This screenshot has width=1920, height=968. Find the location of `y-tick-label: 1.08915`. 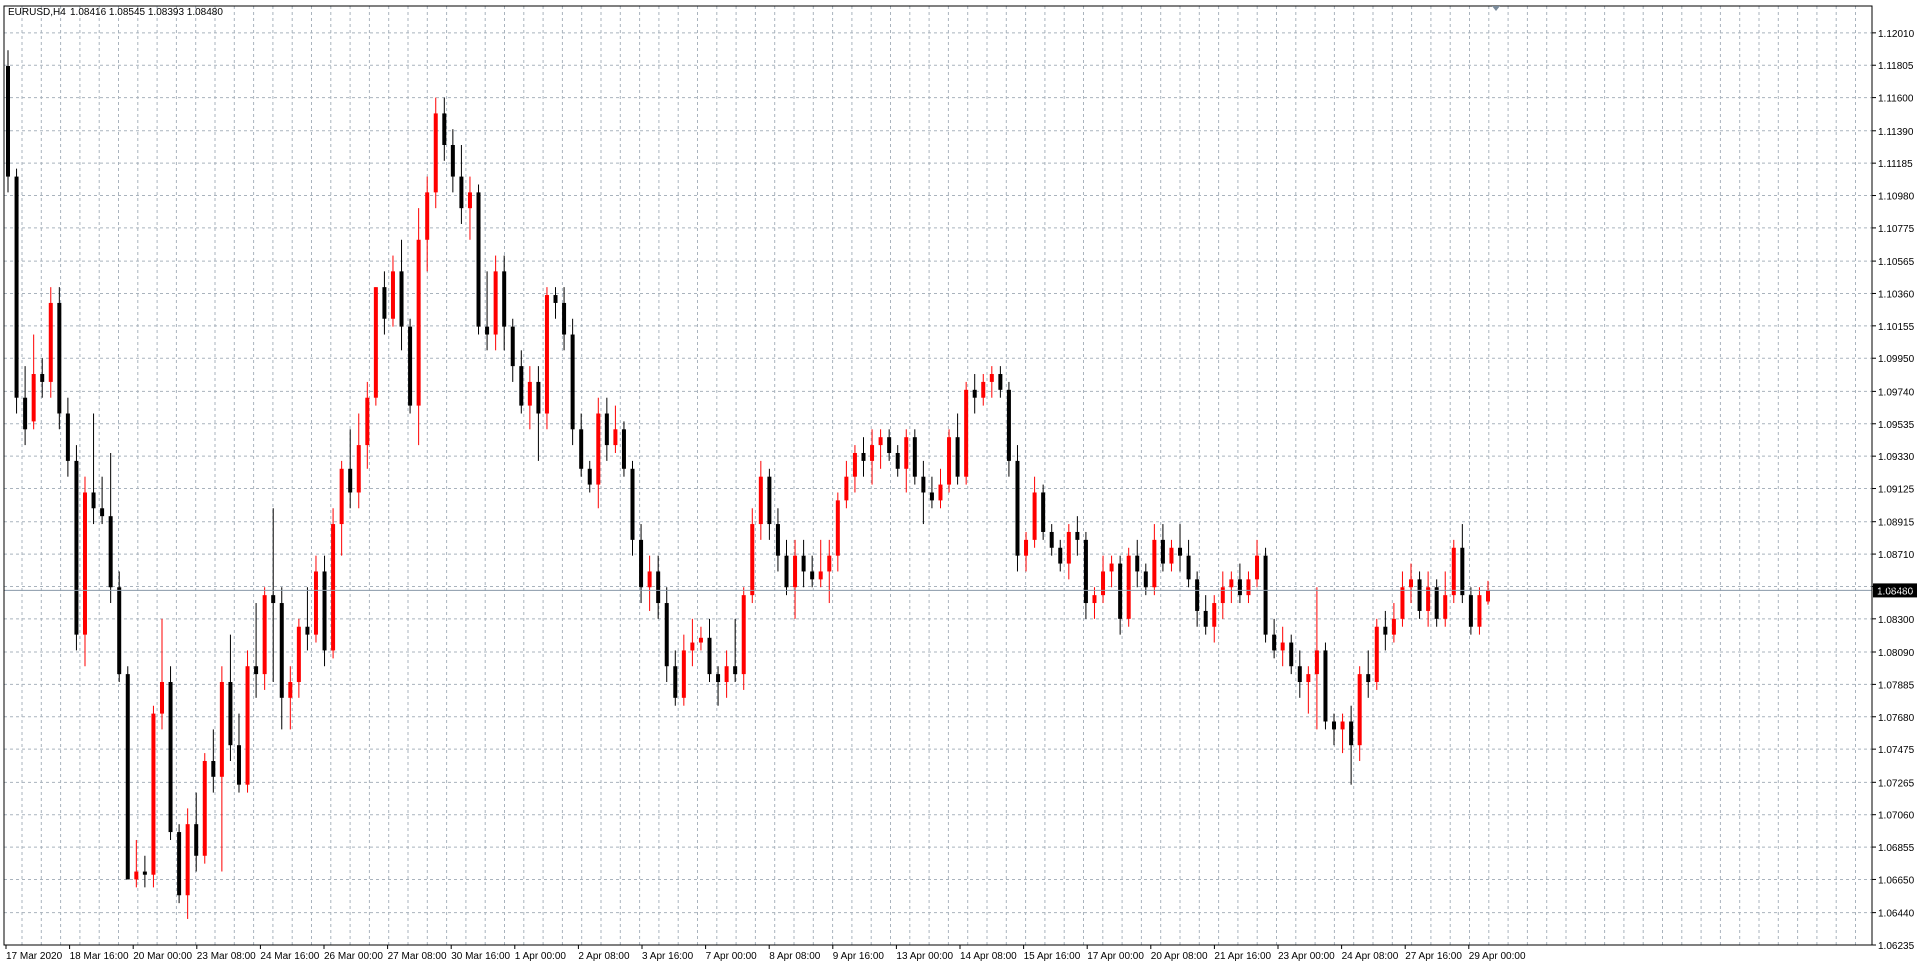

y-tick-label: 1.08915 is located at coordinates (1896, 523).